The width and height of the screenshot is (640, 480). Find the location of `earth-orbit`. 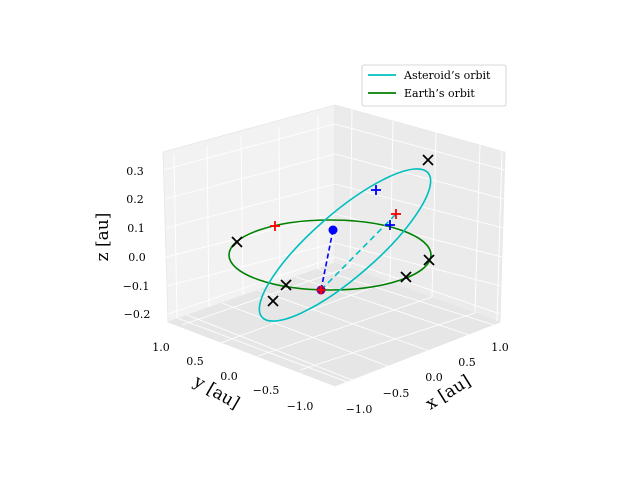

earth-orbit is located at coordinates (330, 255).